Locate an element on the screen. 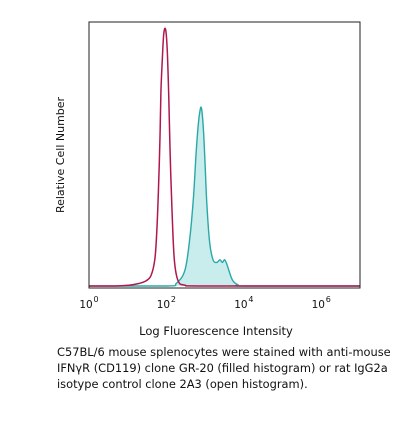  x-tick-exponent: 4 is located at coordinates (250, 299).